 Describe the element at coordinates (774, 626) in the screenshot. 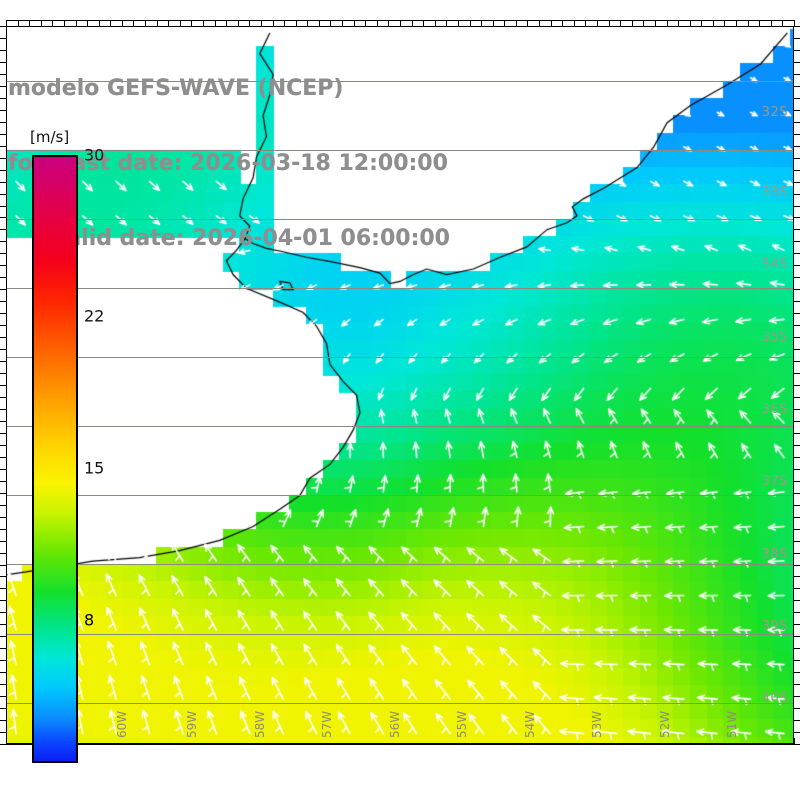

I see `latitude-label: 39S` at that location.